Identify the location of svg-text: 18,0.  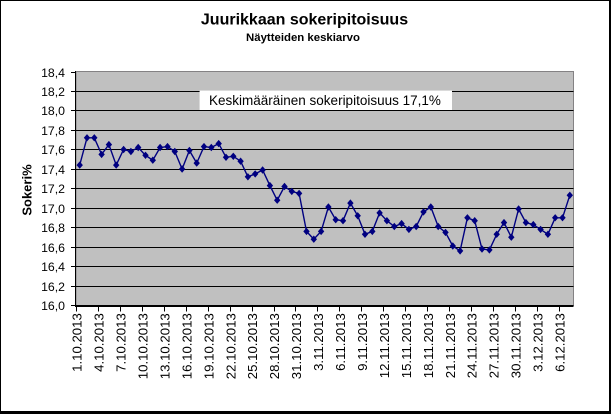
(53, 111).